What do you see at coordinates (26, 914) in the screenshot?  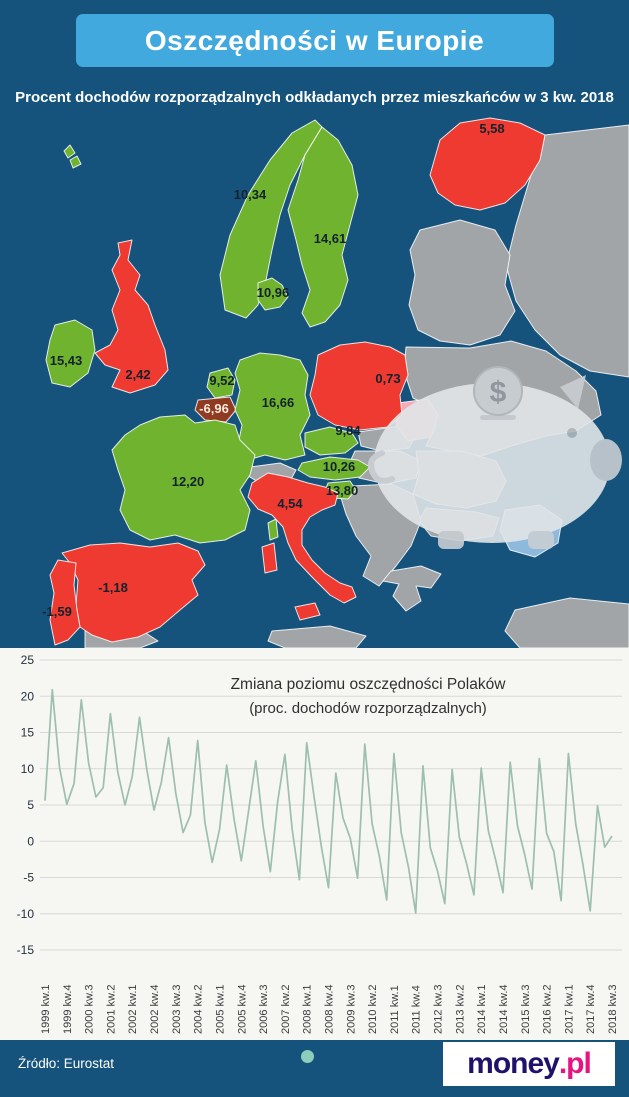 I see `y-axis-label: -10` at bounding box center [26, 914].